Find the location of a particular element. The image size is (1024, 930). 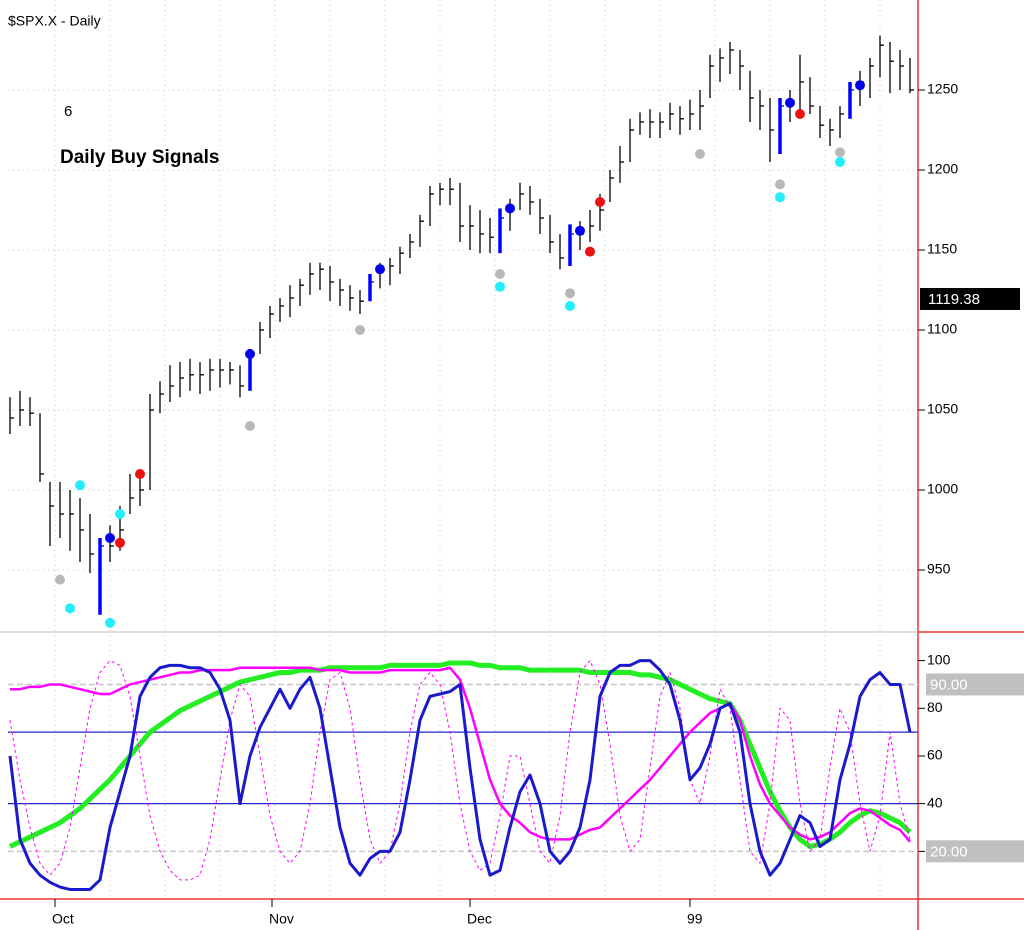

y-tick-label: 80 is located at coordinates (935, 707).